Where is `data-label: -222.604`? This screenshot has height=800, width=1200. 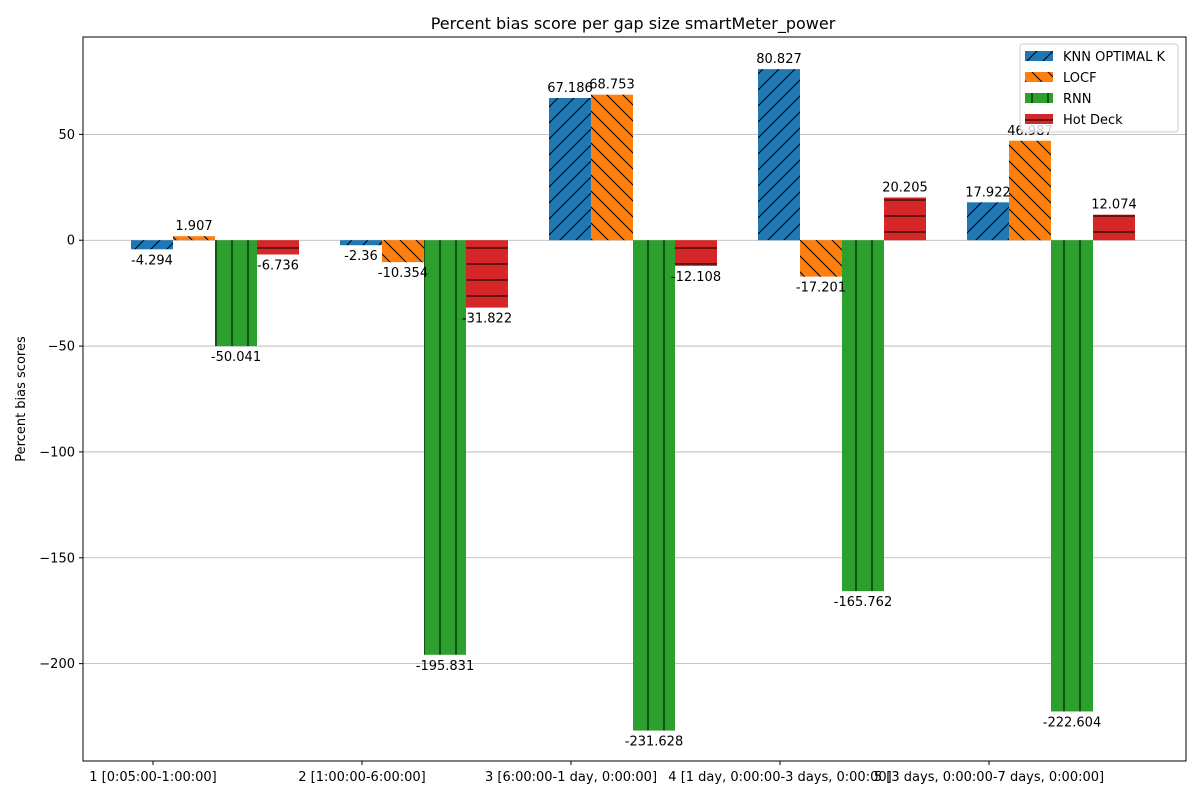 data-label: -222.604 is located at coordinates (1072, 722).